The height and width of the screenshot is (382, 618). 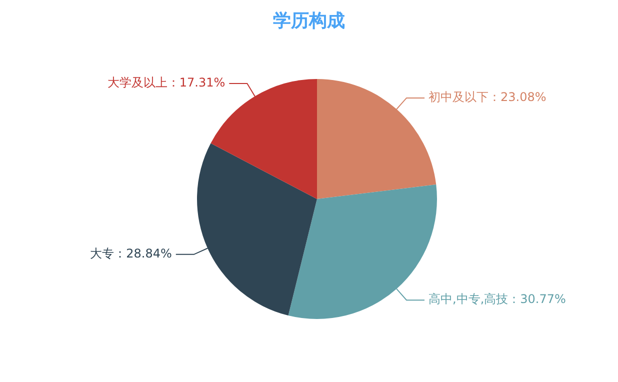 I want to click on chart-title: 学历构成, so click(x=309, y=21).